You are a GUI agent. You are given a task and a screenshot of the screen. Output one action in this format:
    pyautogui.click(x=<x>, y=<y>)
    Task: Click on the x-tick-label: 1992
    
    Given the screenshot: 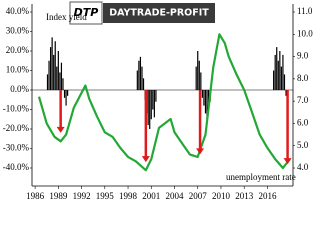 What is the action you would take?
    pyautogui.click(x=82, y=196)
    